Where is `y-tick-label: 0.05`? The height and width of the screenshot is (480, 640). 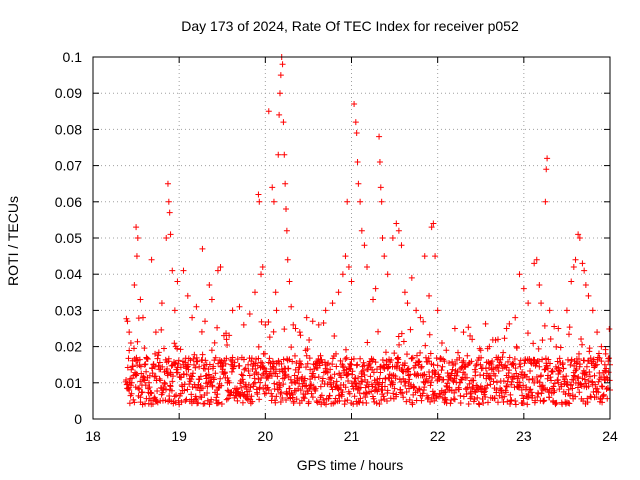
y-tick-label: 0.05 is located at coordinates (68, 238).